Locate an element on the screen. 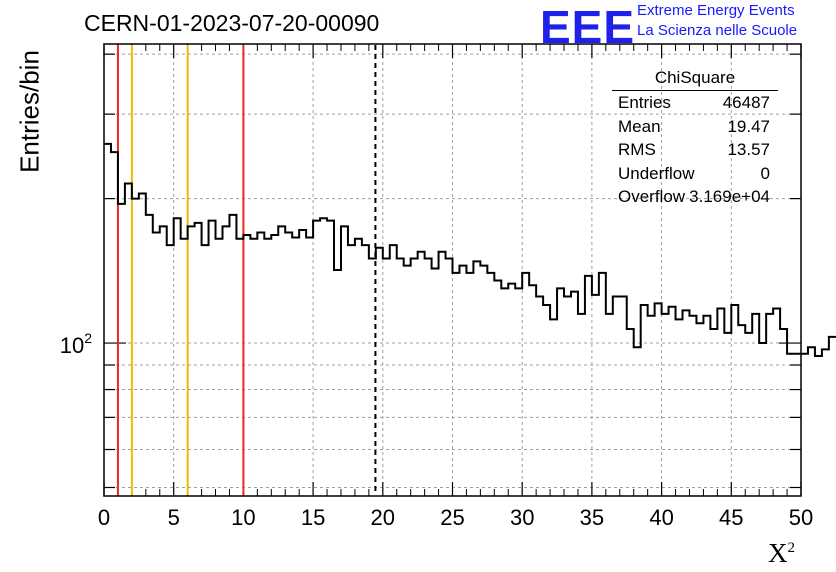 The height and width of the screenshot is (572, 836). x-tick-label: 10 is located at coordinates (243, 517).